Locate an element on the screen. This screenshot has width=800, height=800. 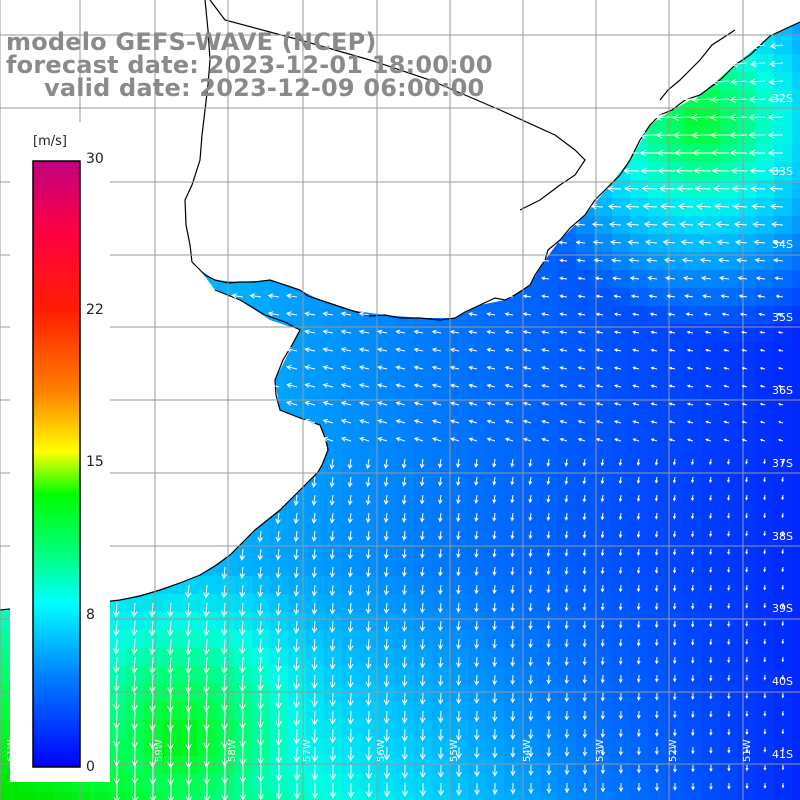
forecast-date: forecast date: 2023-12-01 18:00:00 is located at coordinates (249, 65).